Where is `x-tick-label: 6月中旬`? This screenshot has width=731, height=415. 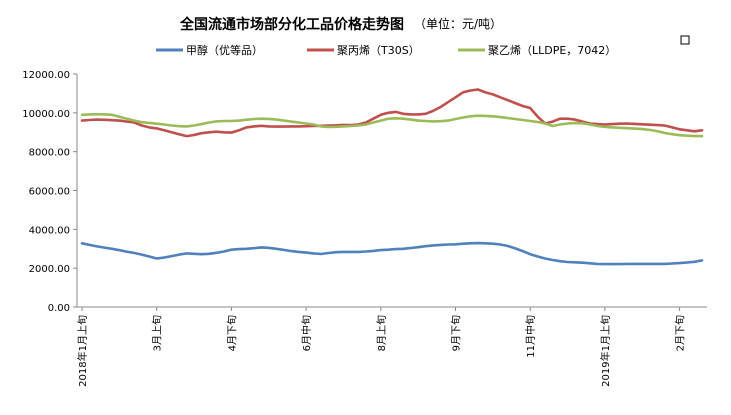
x-tick-label: 6月中旬 is located at coordinates (306, 333).